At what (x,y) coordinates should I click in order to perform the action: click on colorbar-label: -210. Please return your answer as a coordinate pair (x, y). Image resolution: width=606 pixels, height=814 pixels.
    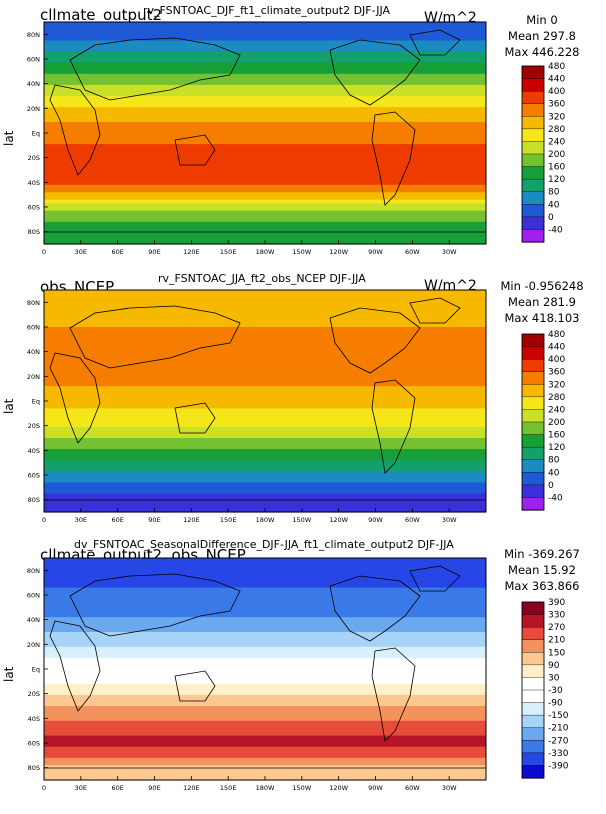
    Looking at the image, I should click on (558, 729).